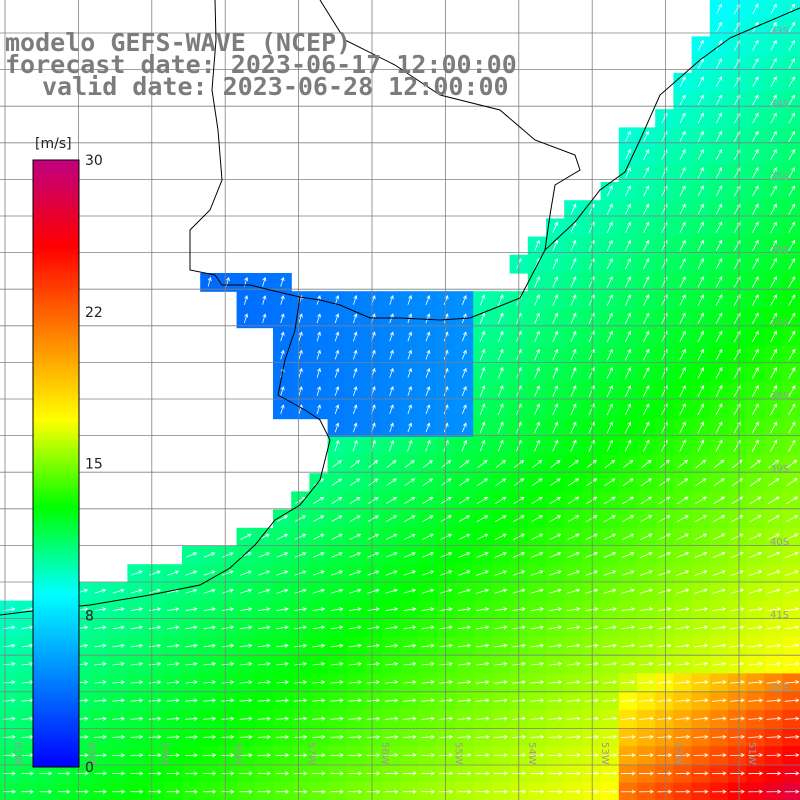  Describe the element at coordinates (779, 177) in the screenshot. I see `latitude-label: 35S` at that location.